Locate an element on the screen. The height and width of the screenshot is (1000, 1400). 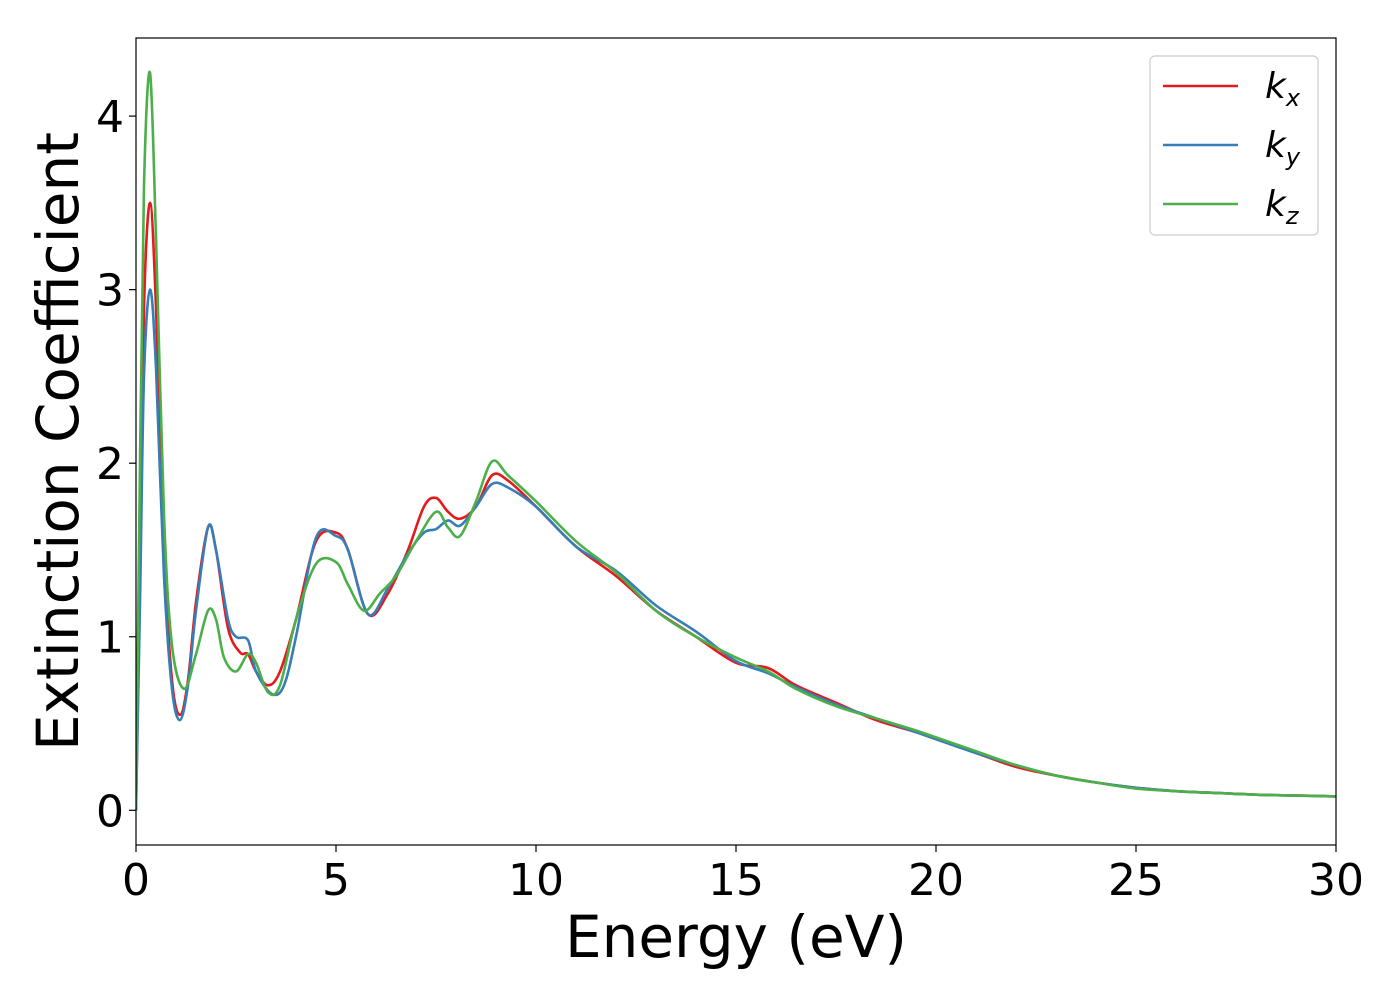
x-tick-label: 10 is located at coordinates (536, 880).